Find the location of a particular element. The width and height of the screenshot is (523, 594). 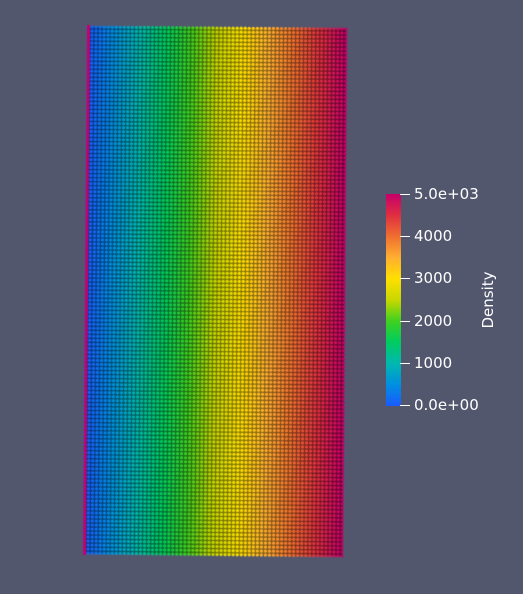

colorbar-tick-label: 0.0e+00 is located at coordinates (446, 405).